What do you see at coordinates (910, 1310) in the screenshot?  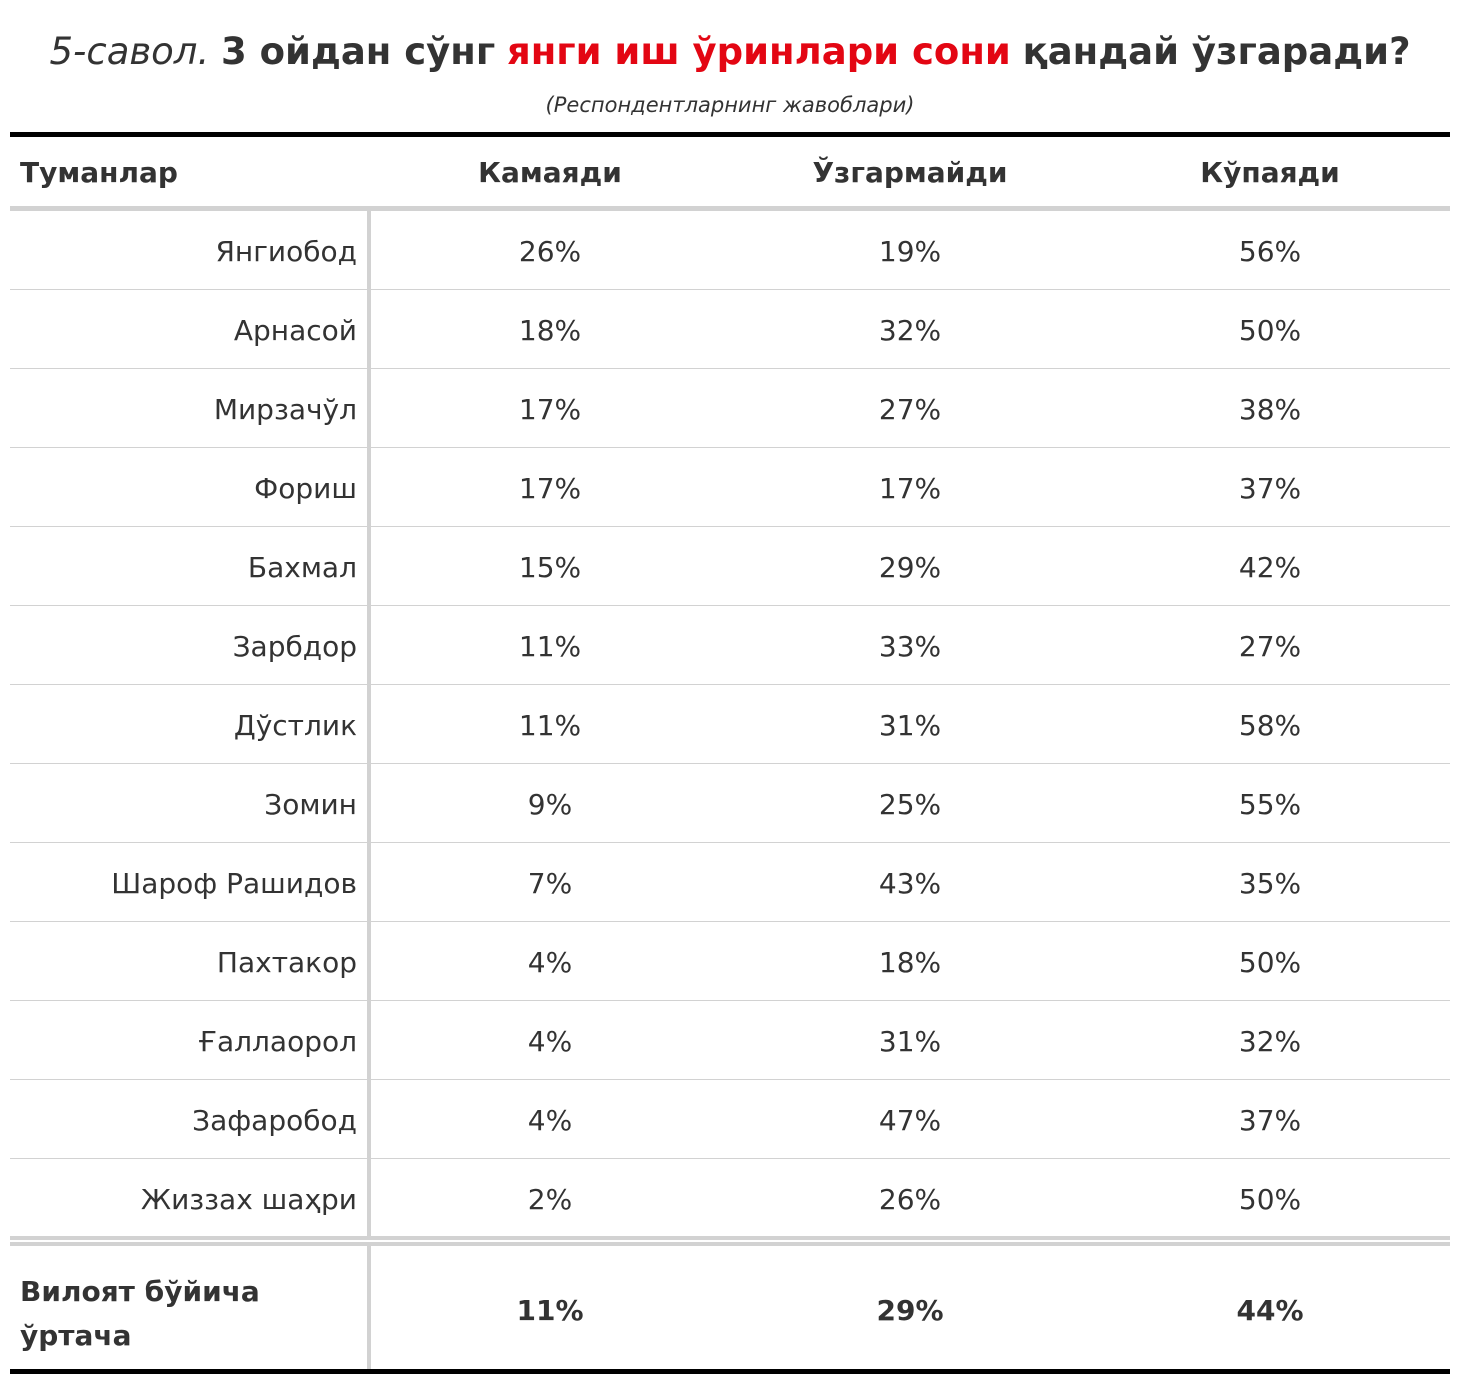 I see `footer-no-change: 29%` at bounding box center [910, 1310].